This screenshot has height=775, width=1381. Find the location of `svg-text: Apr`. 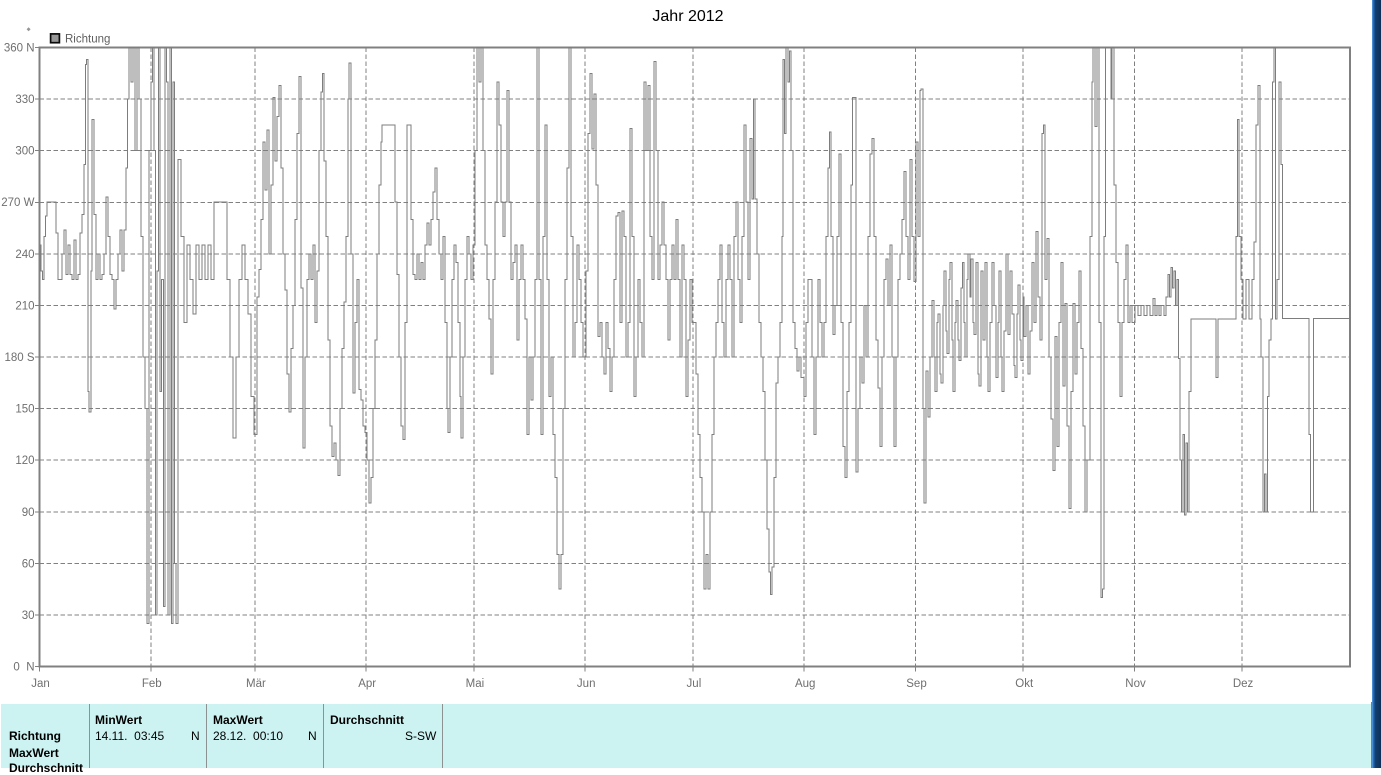

svg-text: Apr is located at coordinates (367, 684).